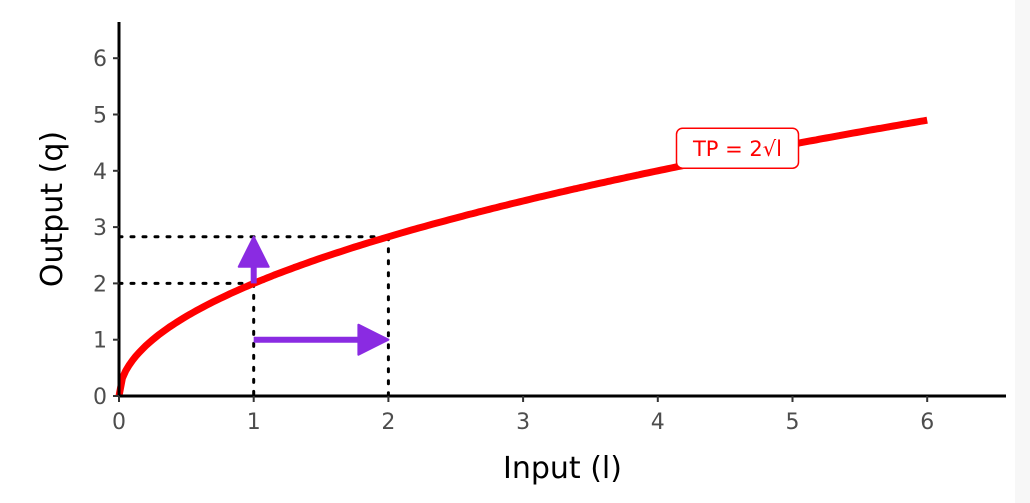 This screenshot has height=503, width=1030. I want to click on x-axis-title: Input (l), so click(562, 468).